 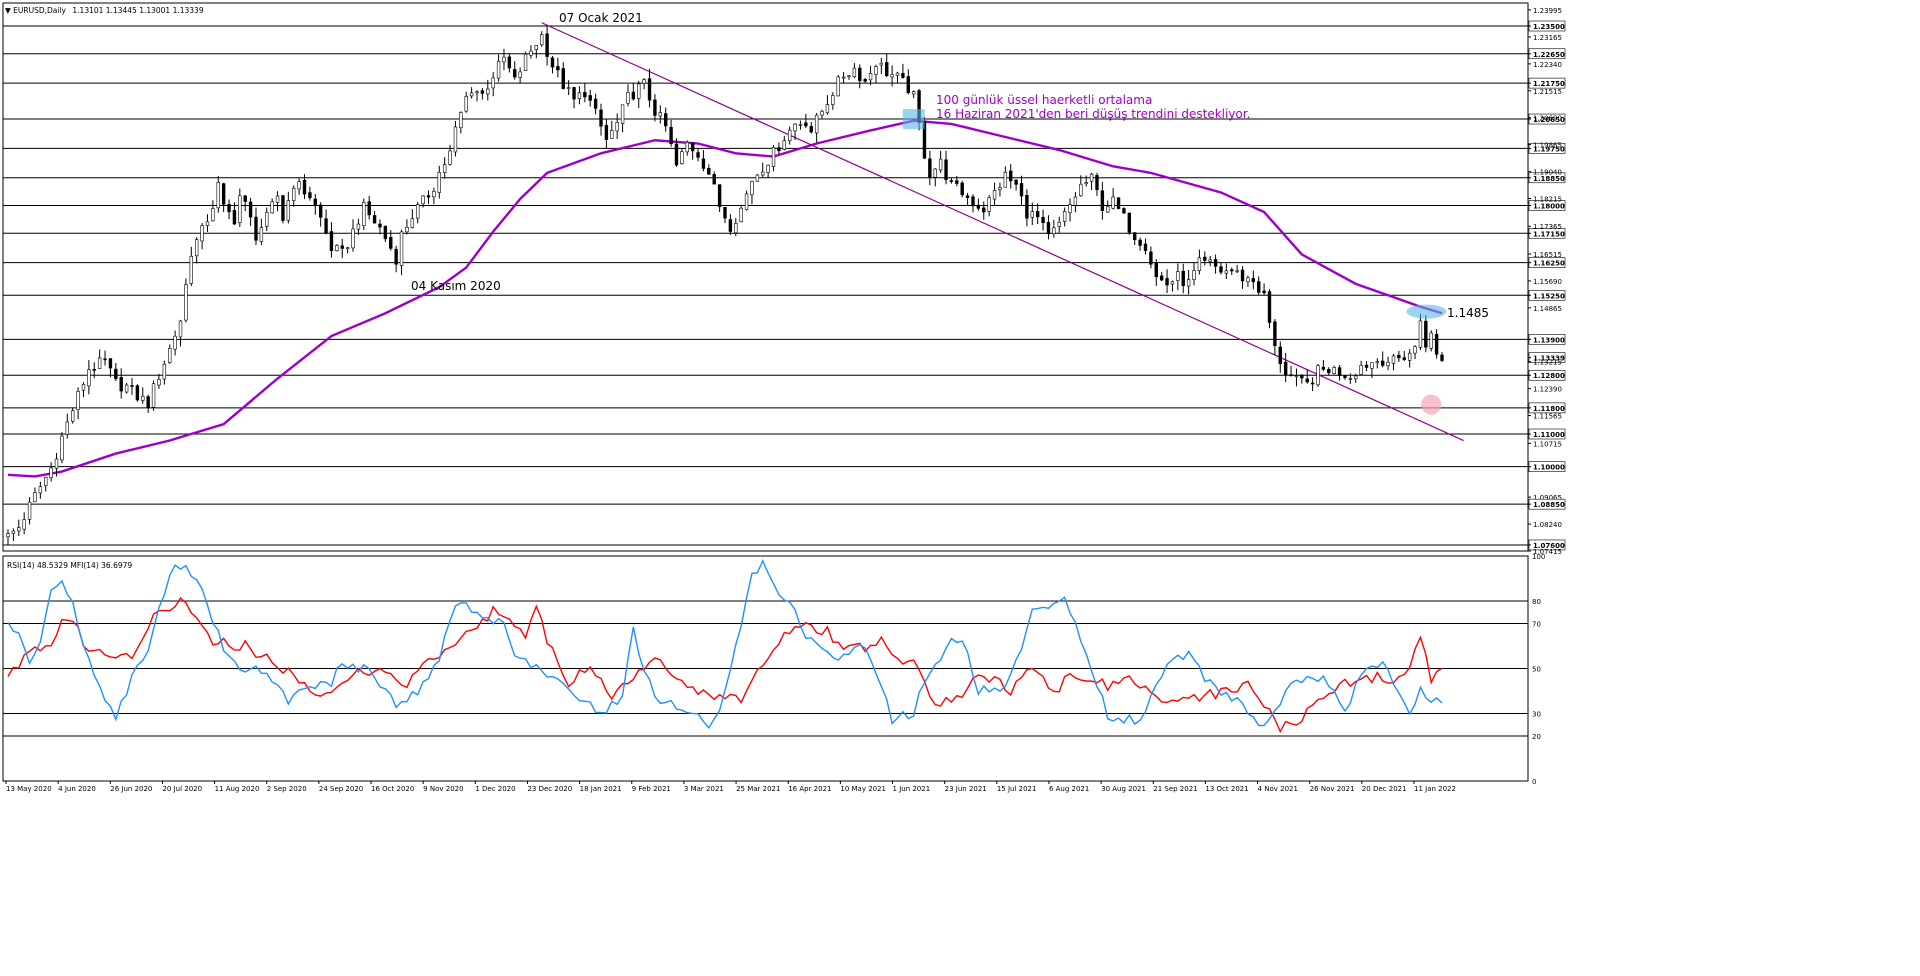 What do you see at coordinates (1017, 789) in the screenshot?
I see `time-tick-label: 15 Jul 2021` at bounding box center [1017, 789].